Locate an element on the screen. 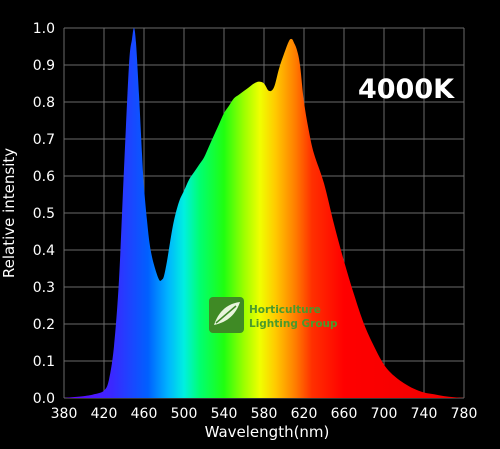  x-tick-label: 500 is located at coordinates (184, 414).